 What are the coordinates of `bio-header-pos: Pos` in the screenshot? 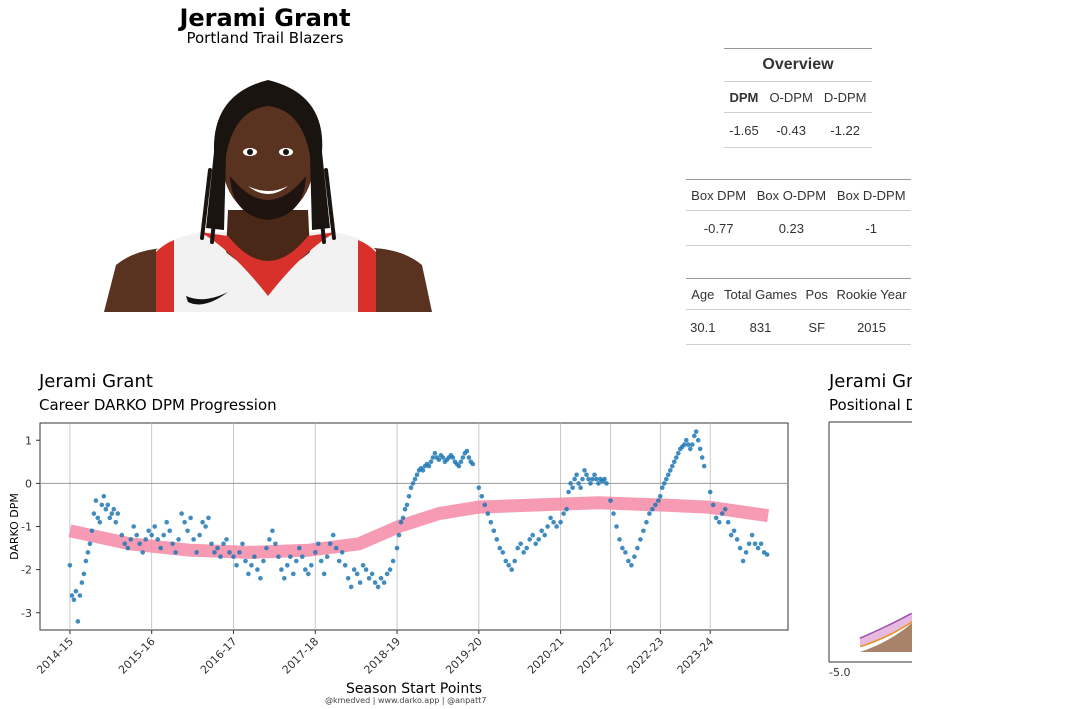 It's located at (817, 294).